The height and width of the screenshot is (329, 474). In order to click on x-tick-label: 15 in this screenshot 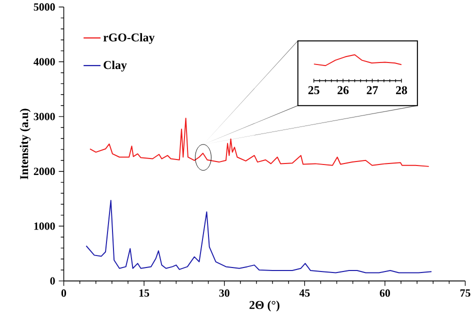, I will do `click(144, 293)`.